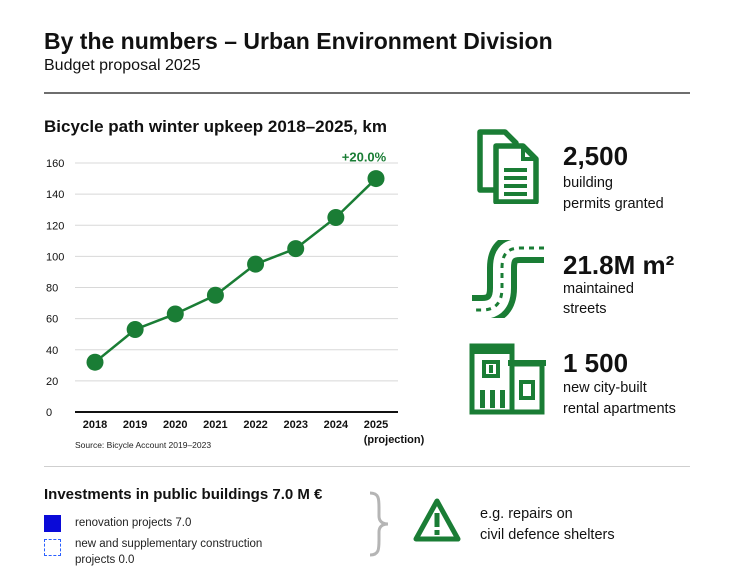 The width and height of the screenshot is (735, 588). Describe the element at coordinates (52, 547) in the screenshot. I see `legend-swatch-new-construction` at that location.